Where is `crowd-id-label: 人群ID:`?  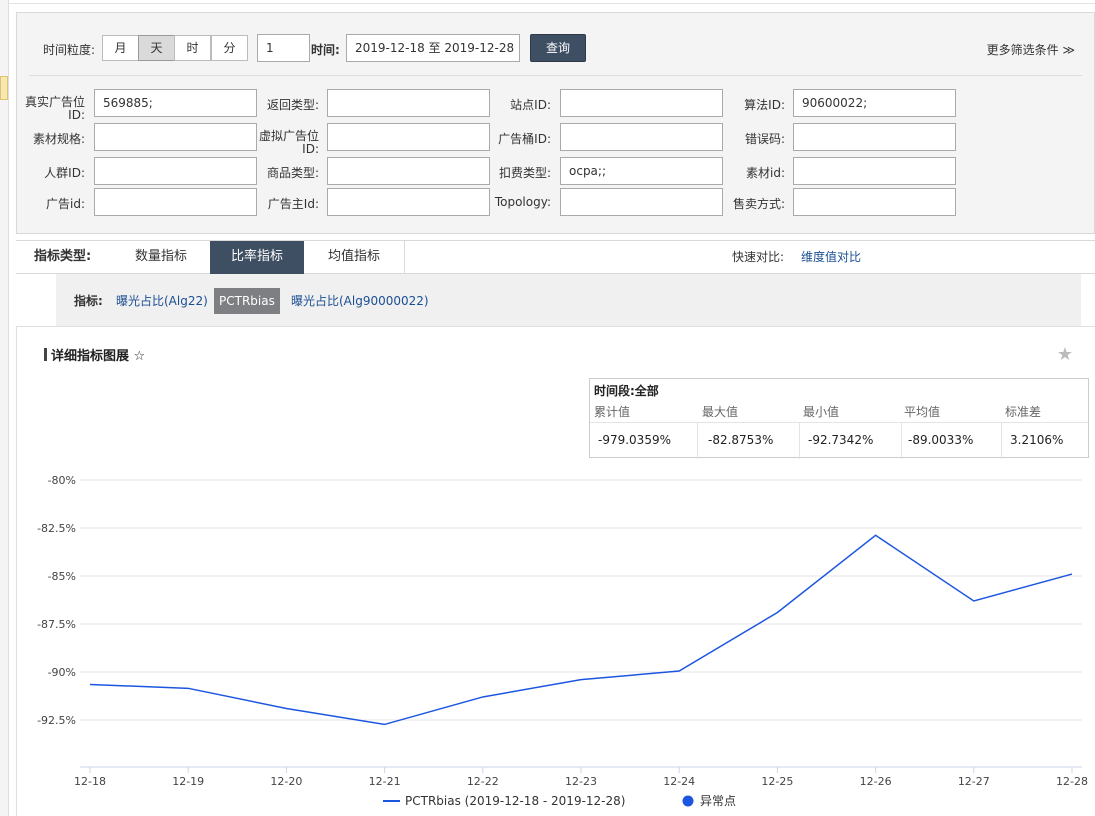 crowd-id-label: 人群ID: is located at coordinates (64, 173).